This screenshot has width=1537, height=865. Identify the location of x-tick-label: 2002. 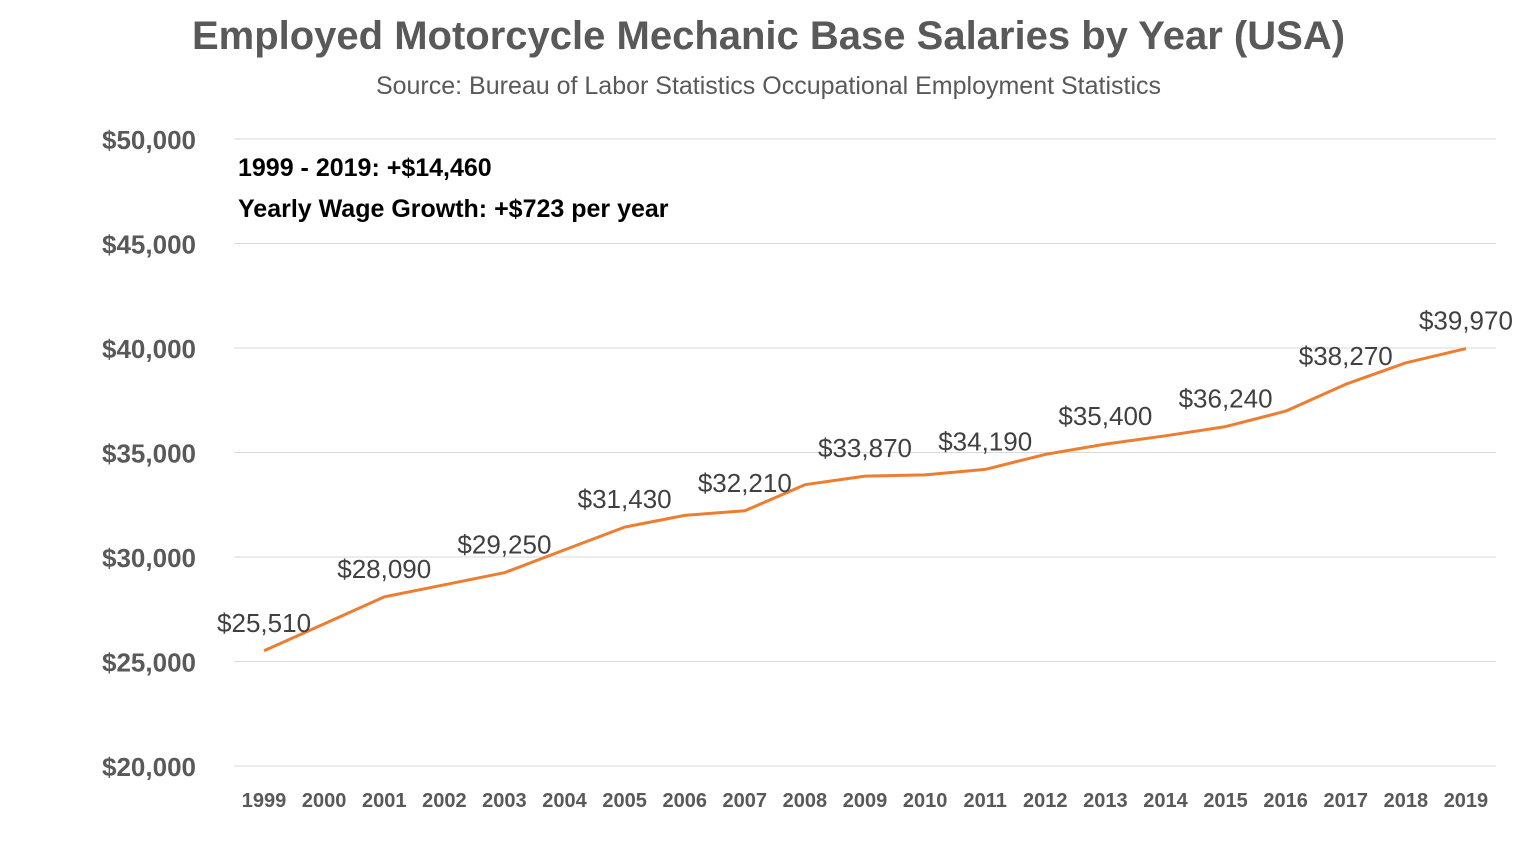
(444, 801).